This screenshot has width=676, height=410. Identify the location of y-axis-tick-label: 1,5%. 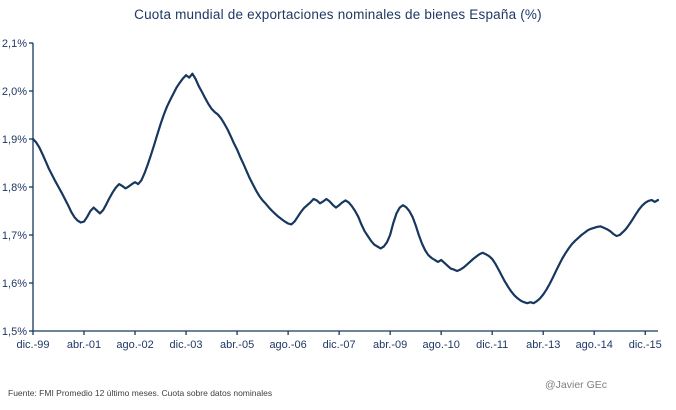
(14, 332).